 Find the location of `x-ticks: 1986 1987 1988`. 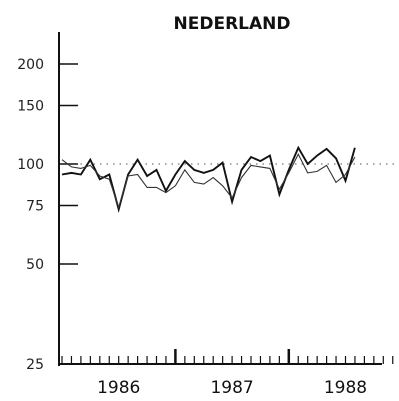

x-ticks: 1986 1987 1988 is located at coordinates (227, 373).